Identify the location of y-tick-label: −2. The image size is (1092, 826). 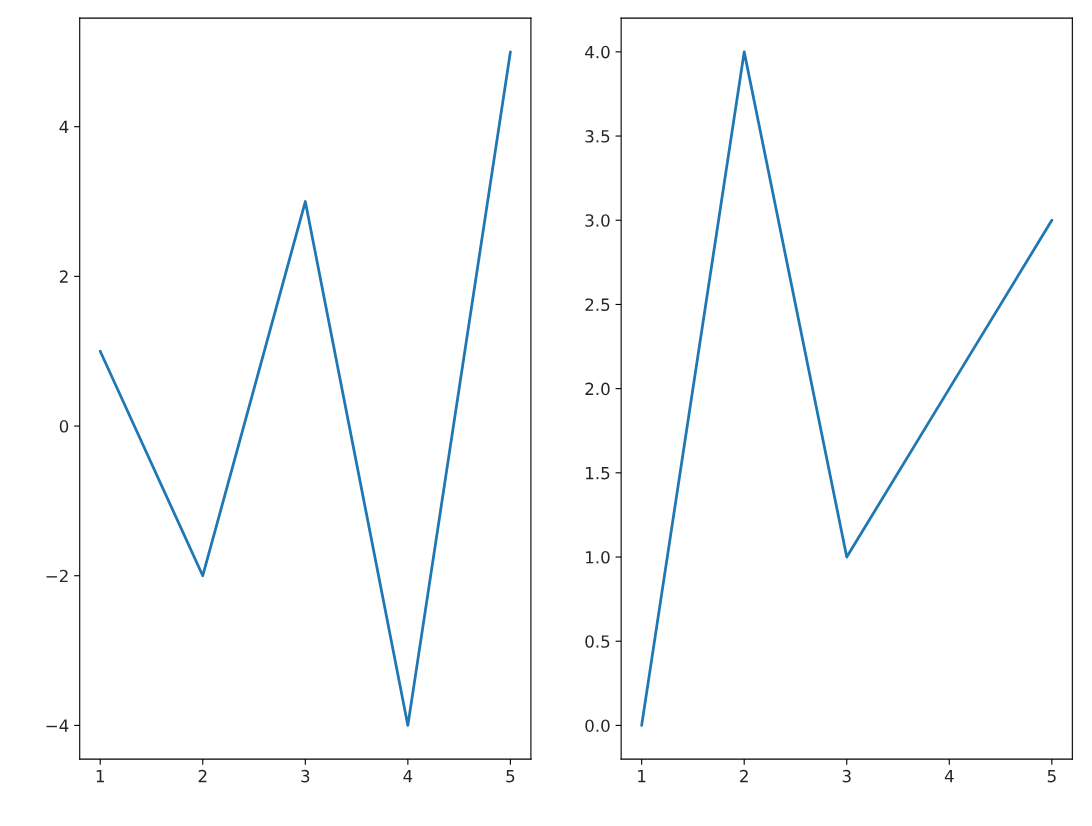
(57, 576).